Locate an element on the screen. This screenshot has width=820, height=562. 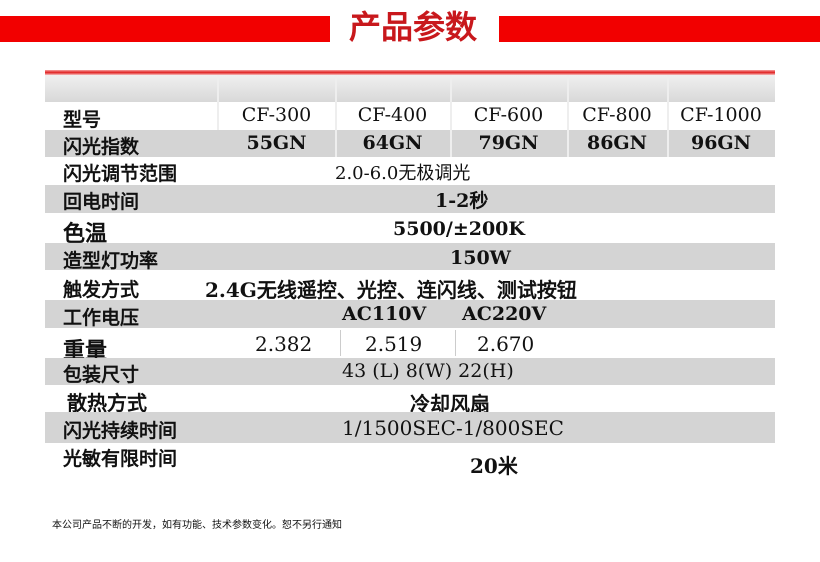
row-weight: 重量 2.382 2.519 2.670 is located at coordinates (410, 346).